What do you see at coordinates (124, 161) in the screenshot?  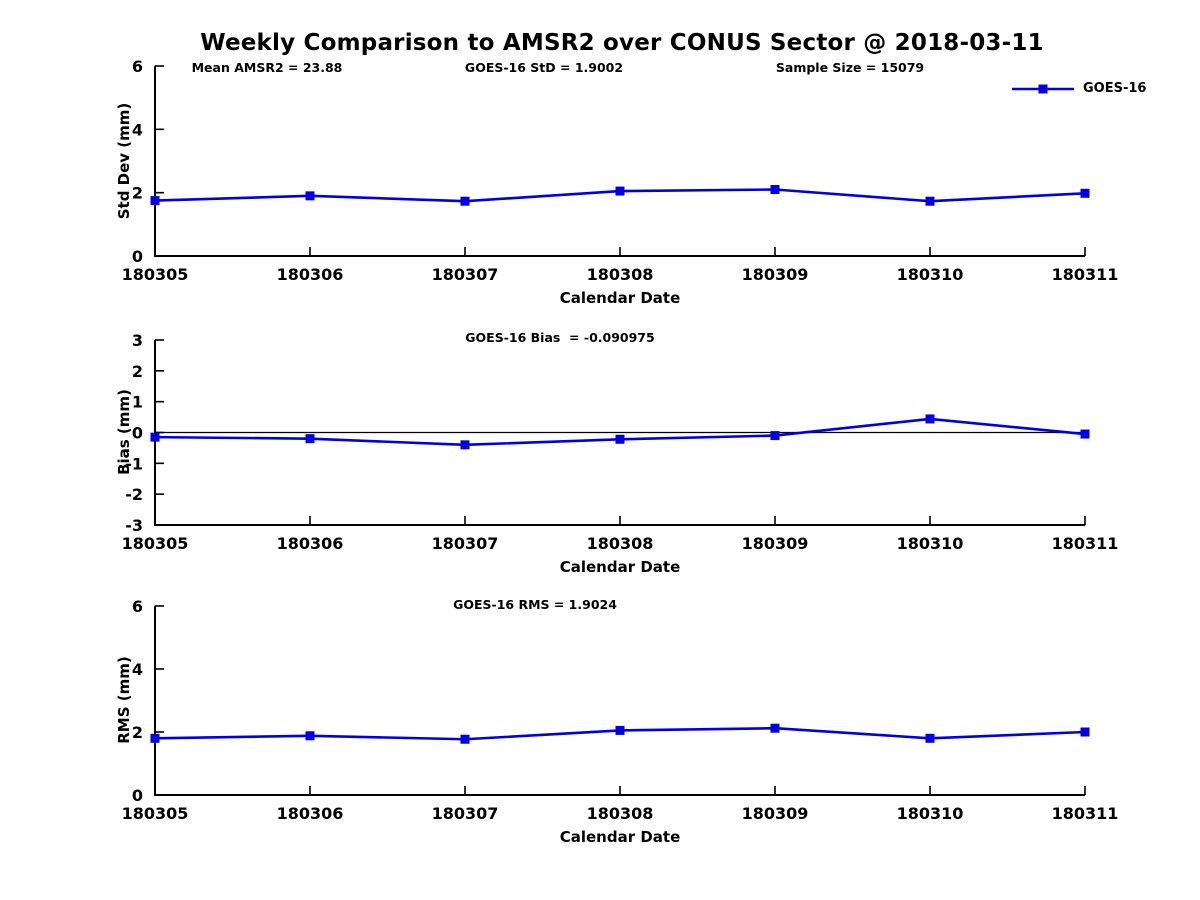 I see `y-axis-label-std-dev: Std Dev (mm)` at bounding box center [124, 161].